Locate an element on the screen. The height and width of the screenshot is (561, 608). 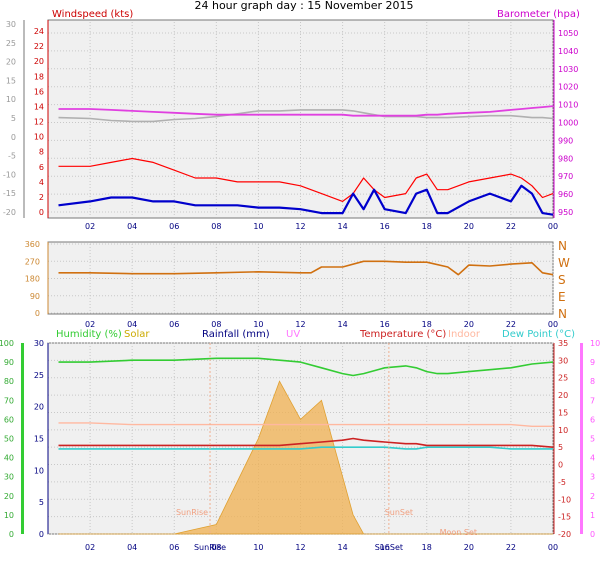
humidity-tick-label: 70 is located at coordinates (9, 400).